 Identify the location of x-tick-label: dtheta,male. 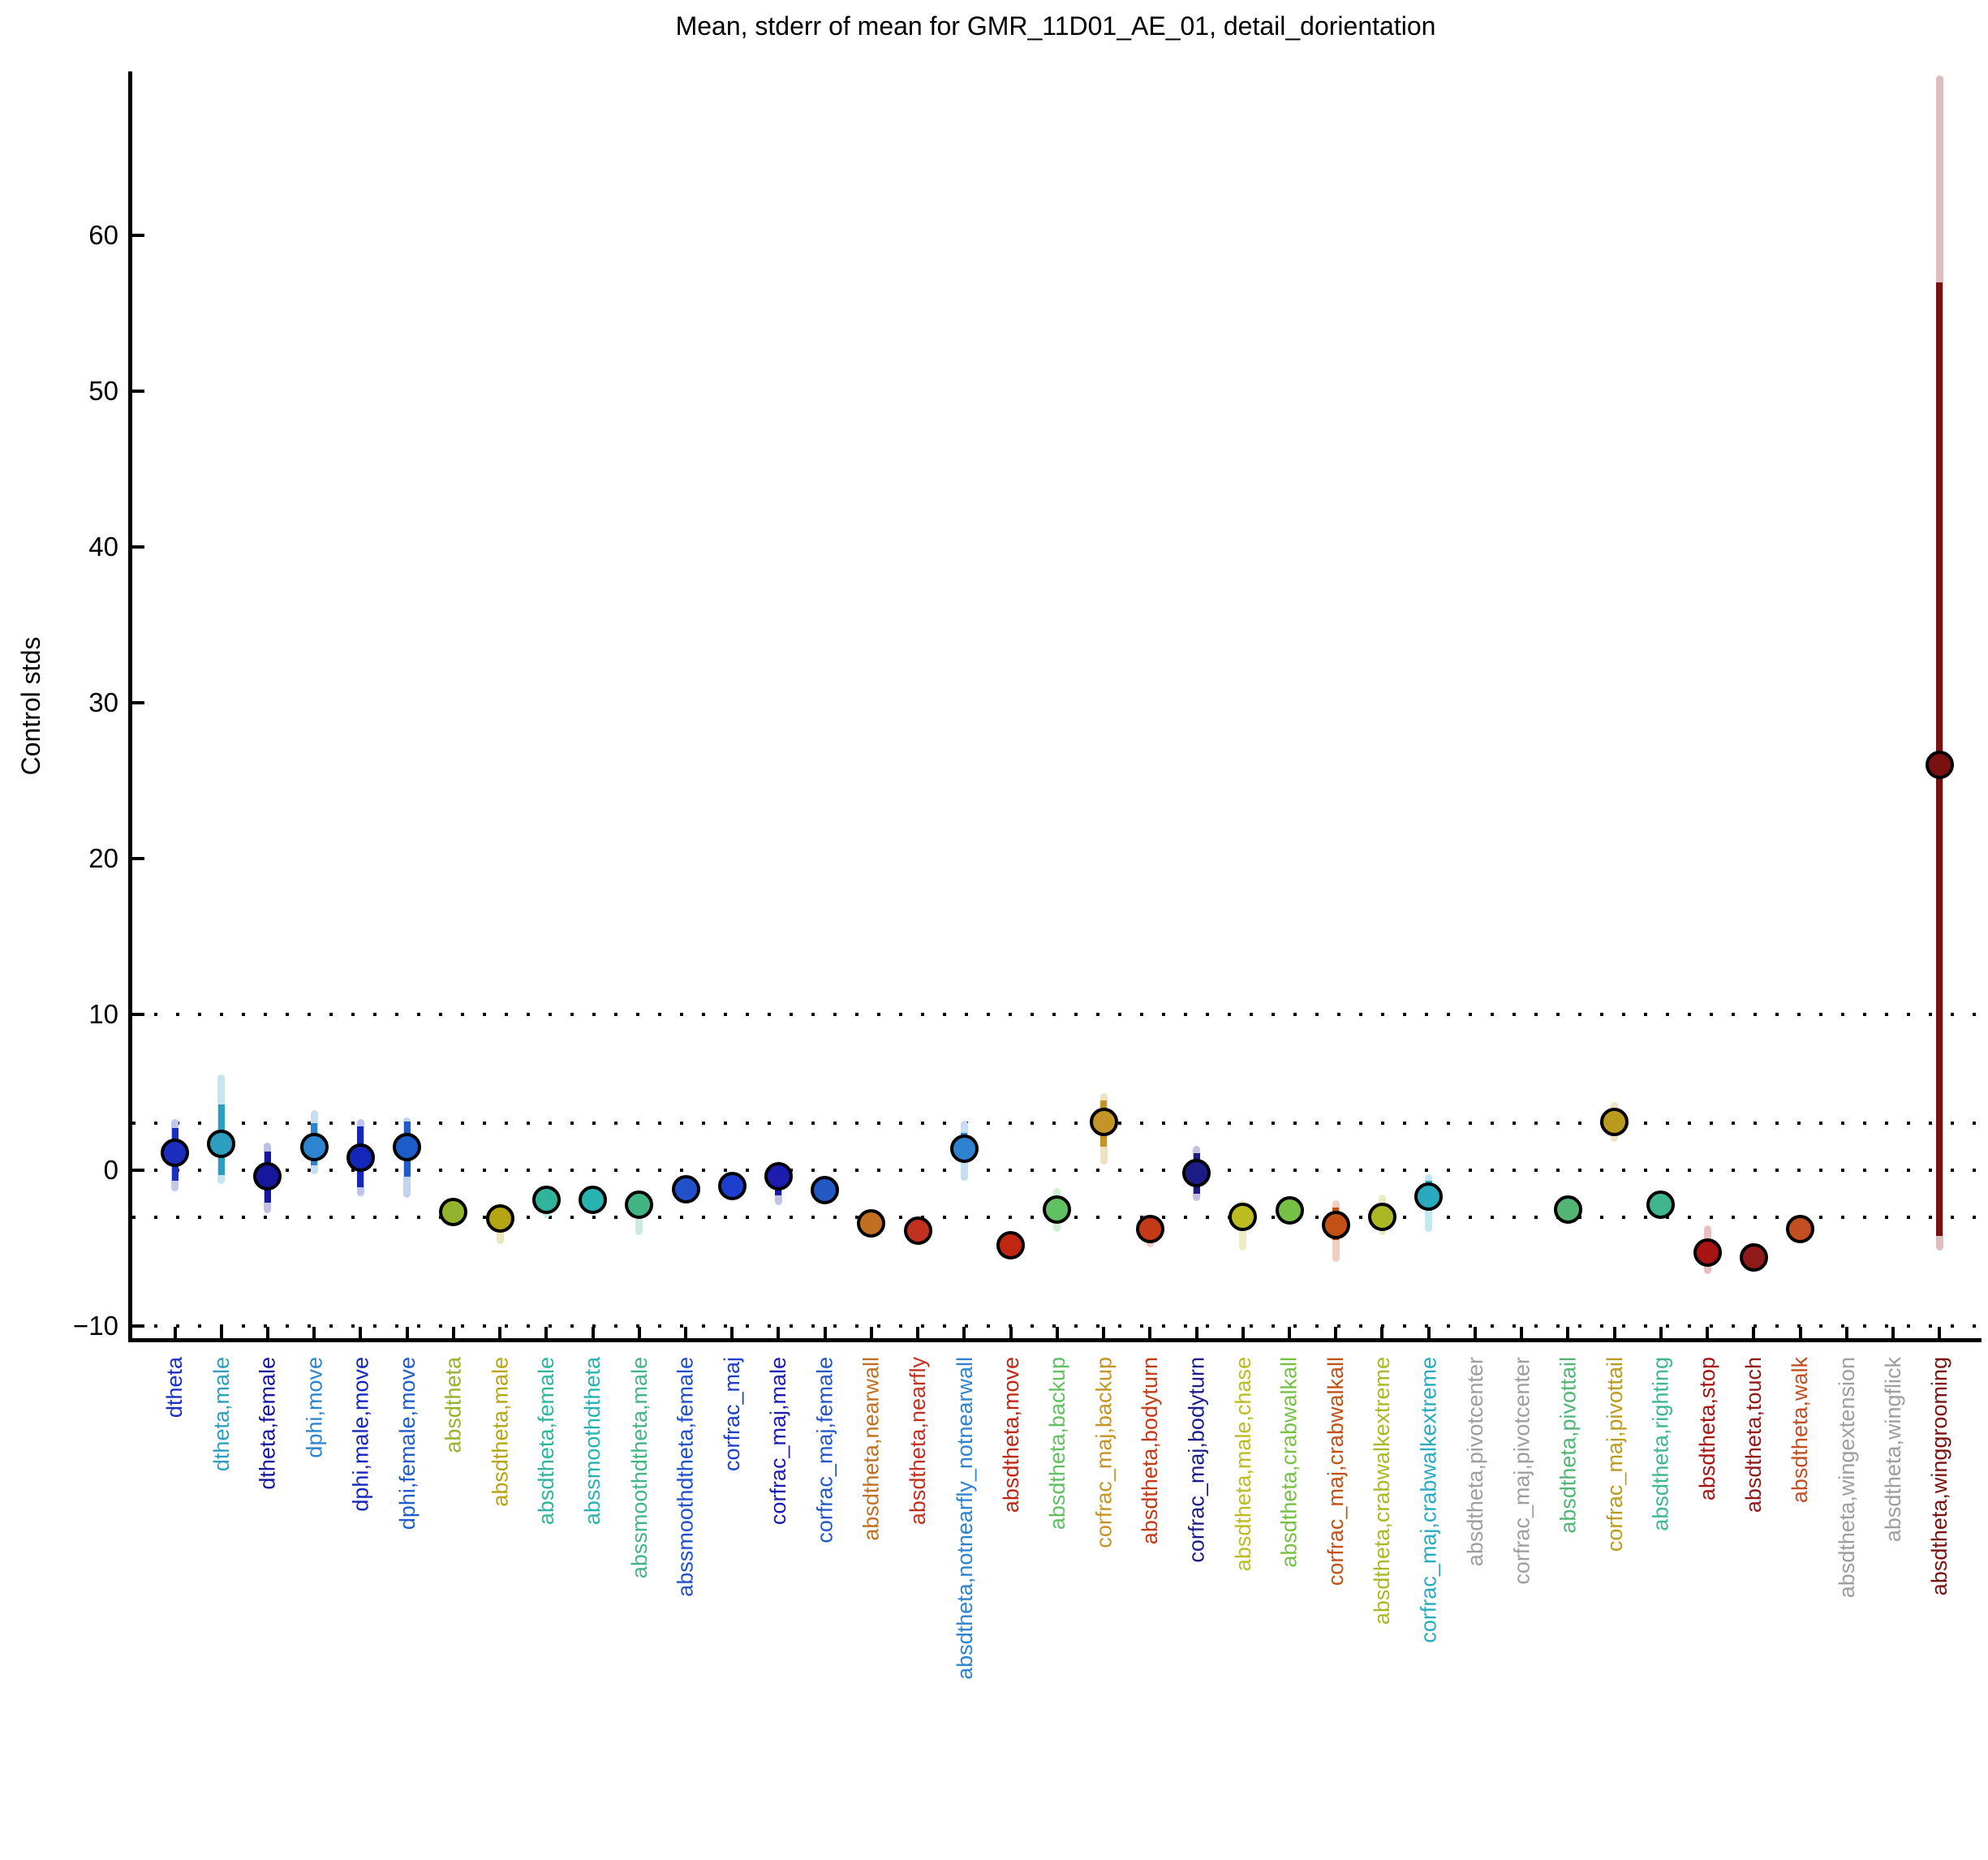
(221, 1414).